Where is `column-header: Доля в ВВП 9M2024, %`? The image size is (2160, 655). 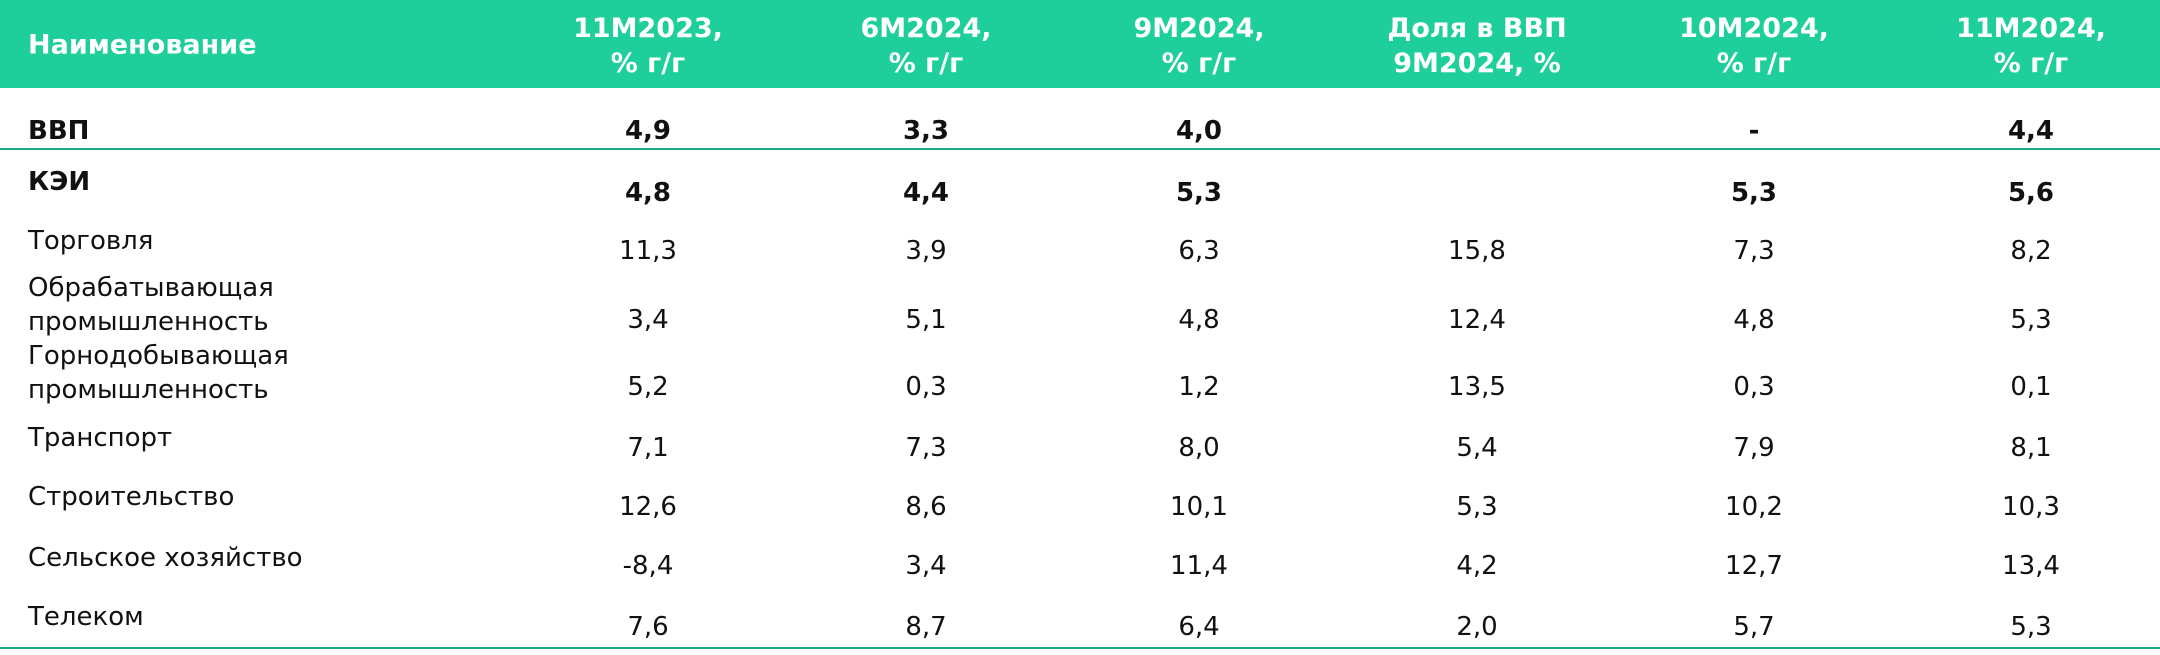
column-header: Доля в ВВП 9M2024, % is located at coordinates (1477, 46).